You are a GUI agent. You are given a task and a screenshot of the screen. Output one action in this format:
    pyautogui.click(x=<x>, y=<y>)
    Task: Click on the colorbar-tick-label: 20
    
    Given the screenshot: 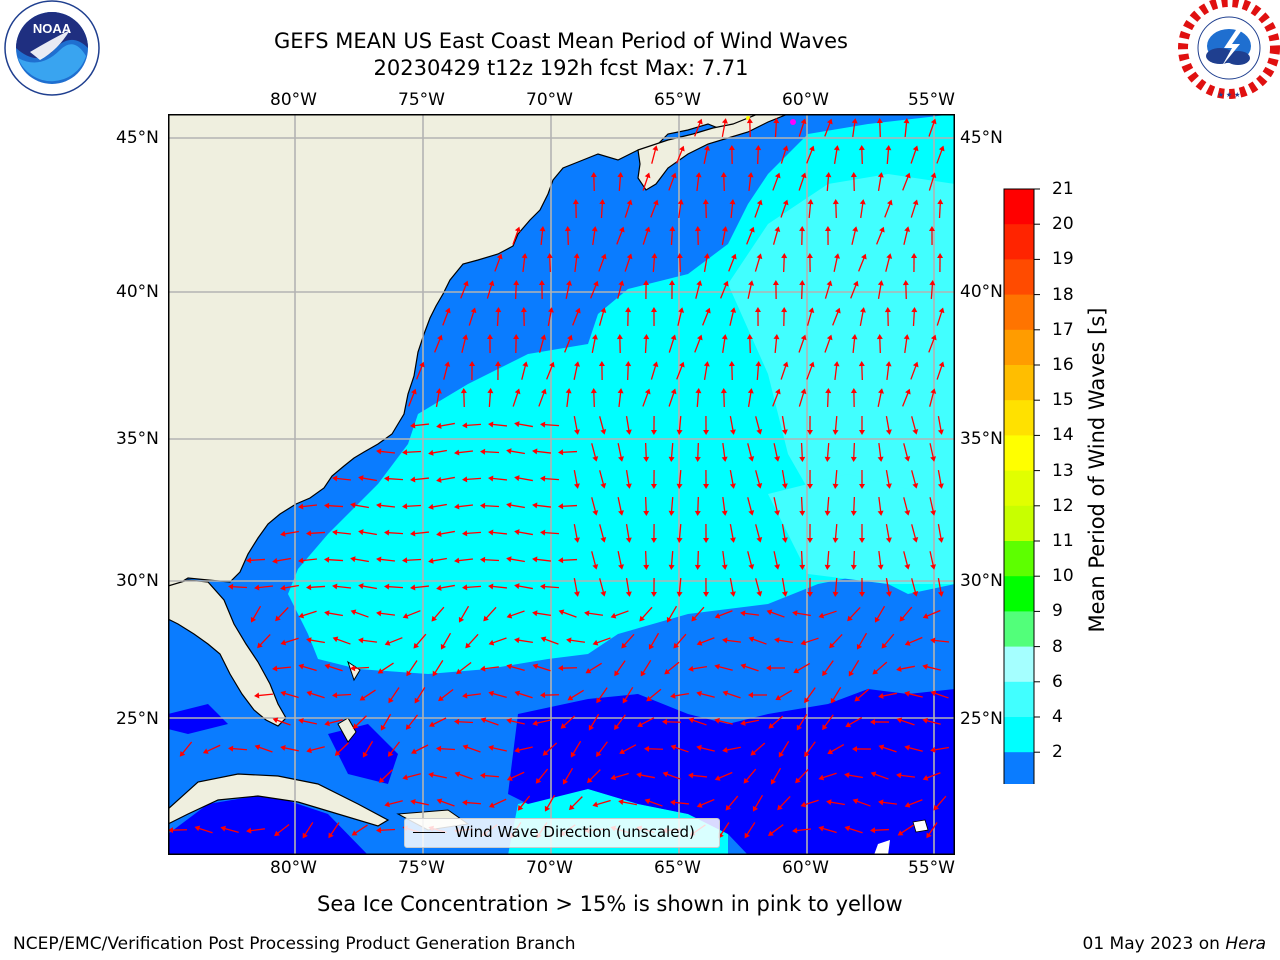 What is the action you would take?
    pyautogui.click(x=1063, y=224)
    